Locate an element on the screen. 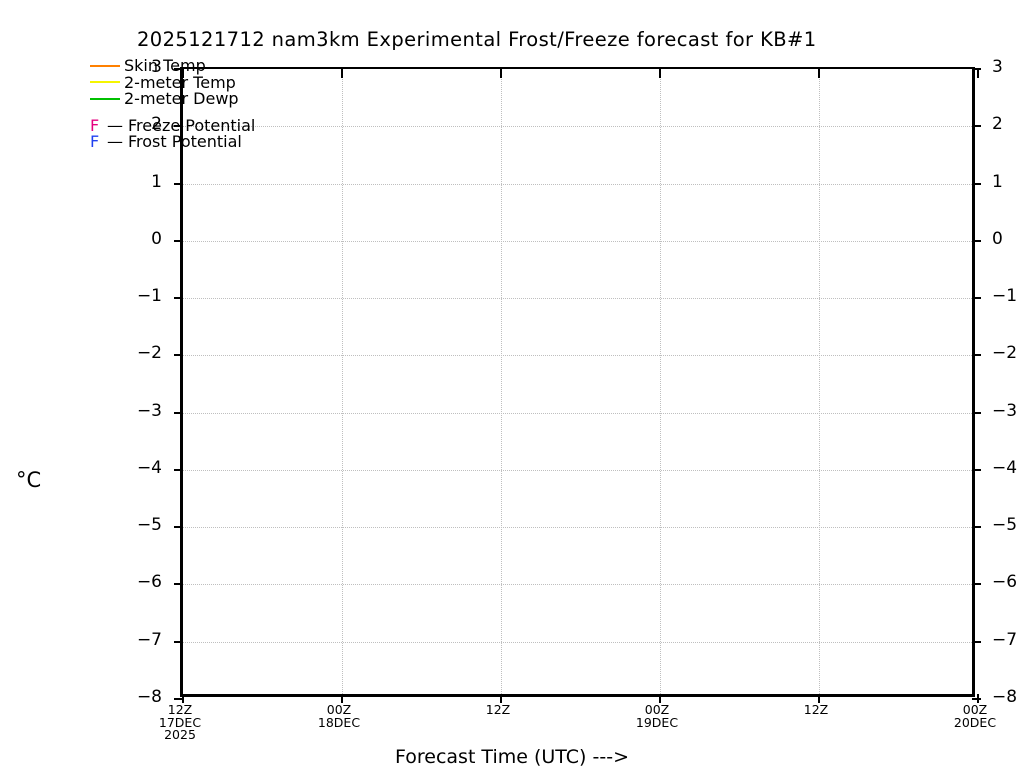  legend-marker-frost-potential: F is located at coordinates (95, 141).